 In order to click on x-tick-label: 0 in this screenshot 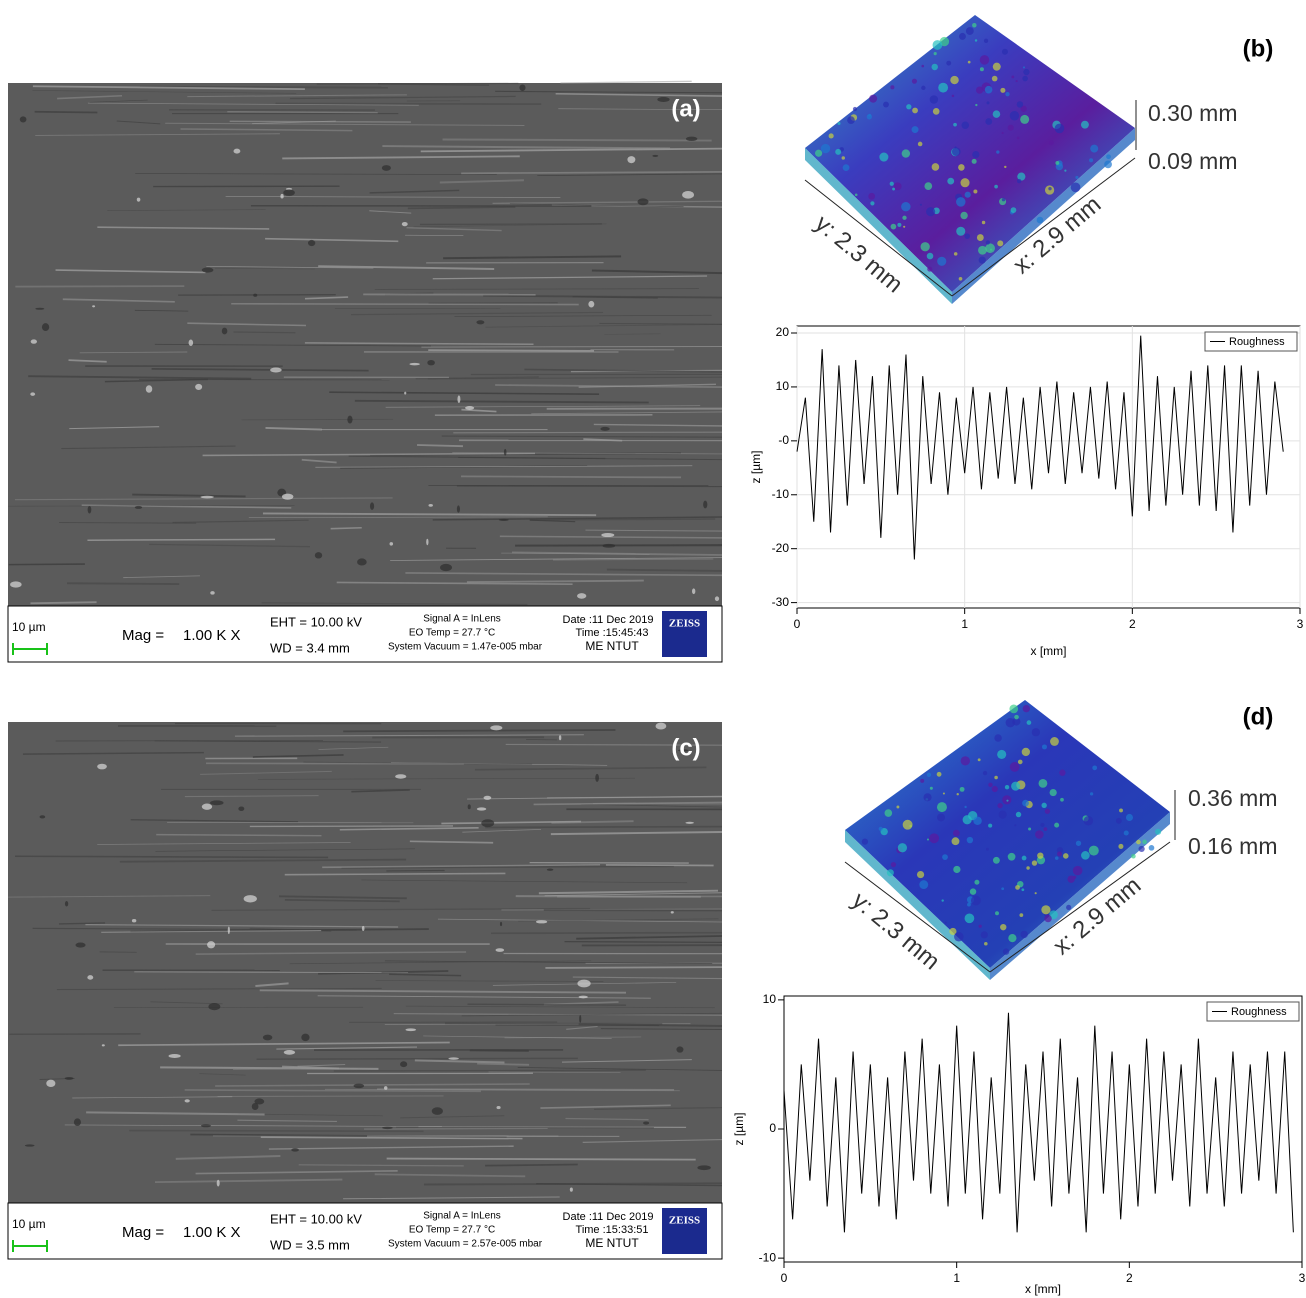, I will do `click(797, 624)`.